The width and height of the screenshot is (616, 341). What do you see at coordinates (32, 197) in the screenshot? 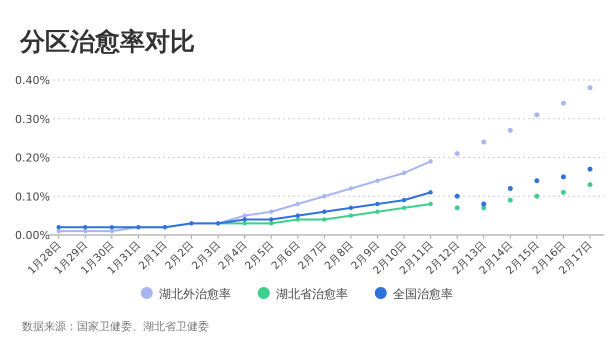
I see `y-tick-label: 0.10%` at bounding box center [32, 197].